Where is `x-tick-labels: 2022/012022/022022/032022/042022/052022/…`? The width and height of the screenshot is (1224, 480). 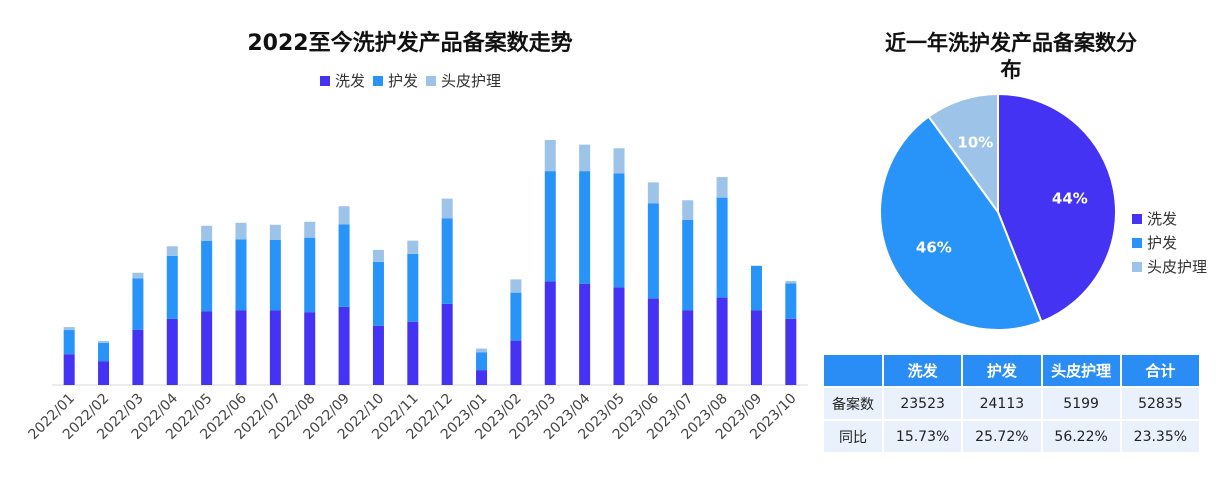 x-tick-labels: 2022/012022/022022/032022/042022/052022/… is located at coordinates (413, 416).